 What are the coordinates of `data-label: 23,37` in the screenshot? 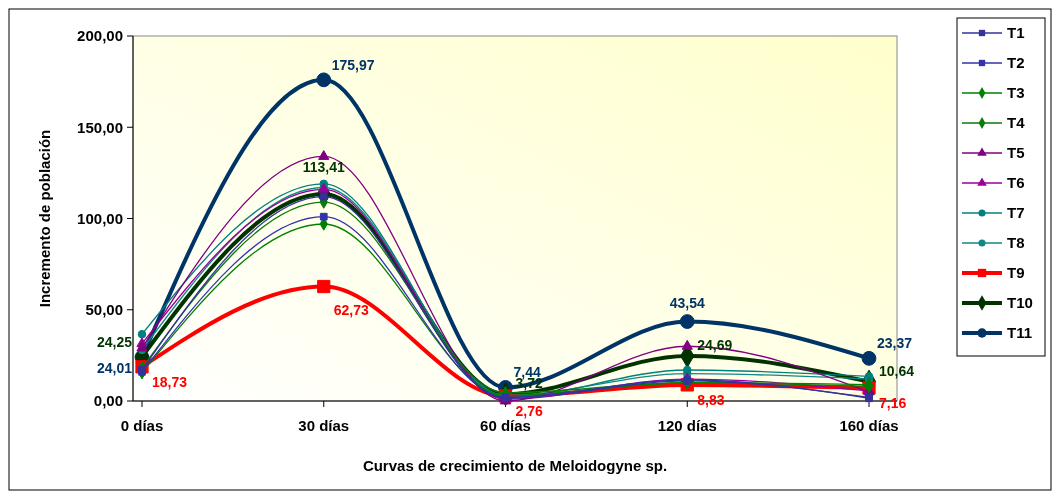 It's located at (895, 343).